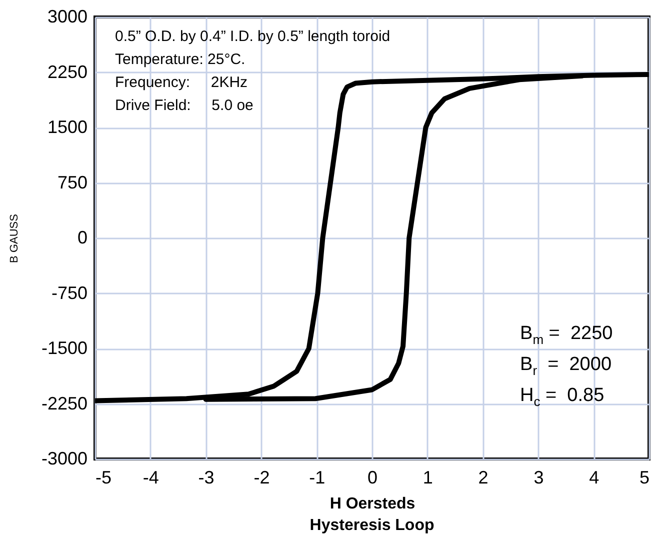 The width and height of the screenshot is (654, 539). I want to click on annotation: B$_{m}$ = 2250, so click(566, 335).